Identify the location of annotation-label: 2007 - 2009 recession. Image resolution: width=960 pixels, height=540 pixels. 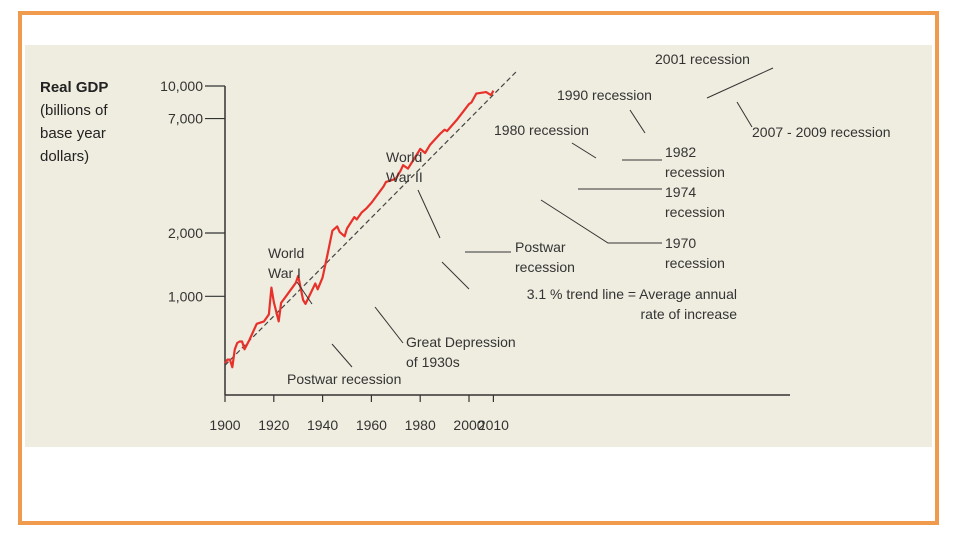
(821, 132).